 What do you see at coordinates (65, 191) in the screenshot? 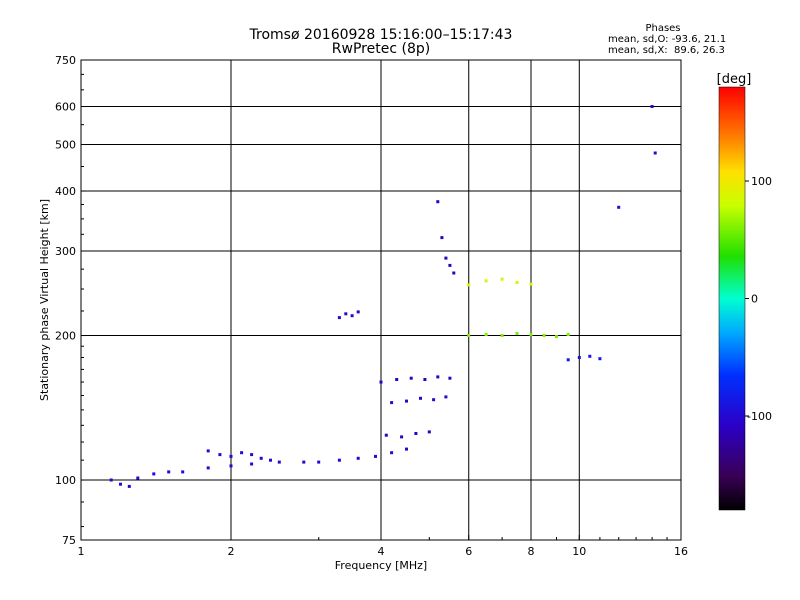
I see `y-tick-label: 400` at bounding box center [65, 191].